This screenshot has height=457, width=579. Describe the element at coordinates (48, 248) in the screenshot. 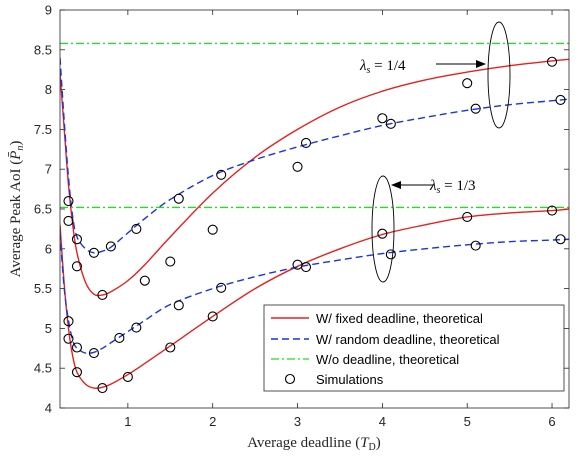

I see `y-tick-label: 6` at that location.